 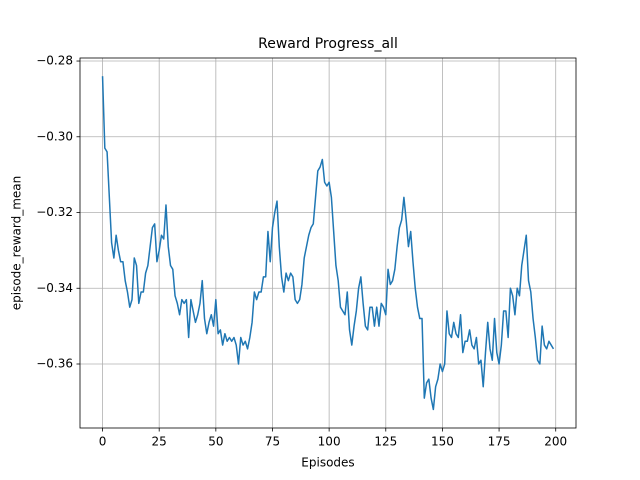 What do you see at coordinates (159, 442) in the screenshot?
I see `x-tick-label: 25` at bounding box center [159, 442].